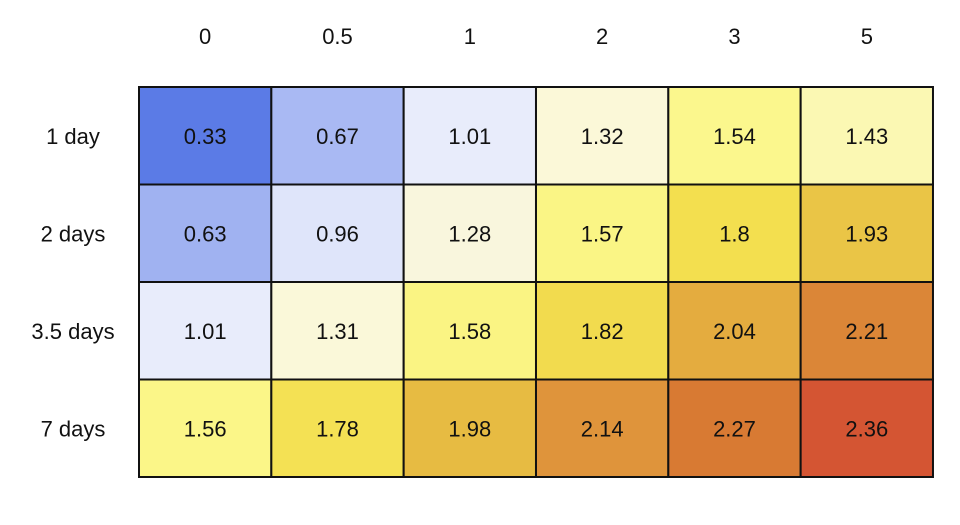 This screenshot has height=525, width=960. What do you see at coordinates (73, 136) in the screenshot?
I see `y-tick-label: 1 day` at bounding box center [73, 136].